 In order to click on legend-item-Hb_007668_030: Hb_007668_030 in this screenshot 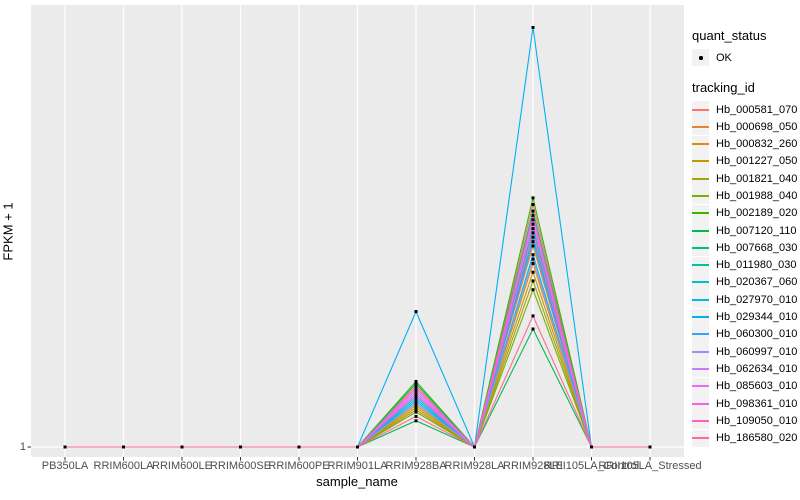, I will do `click(745, 248)`.